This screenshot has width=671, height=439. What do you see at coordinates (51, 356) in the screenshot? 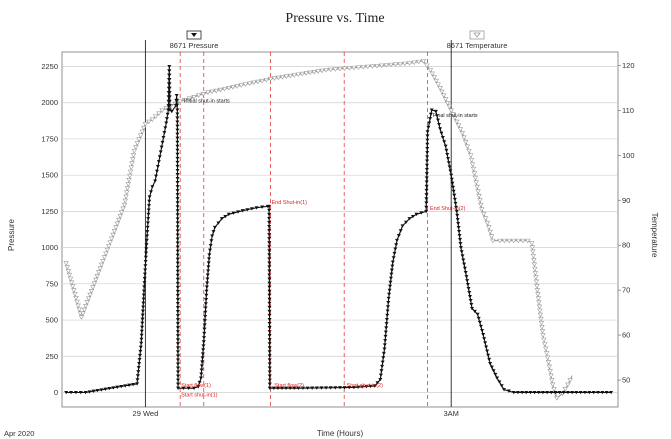
I see `y-tick-label: 250` at bounding box center [51, 356].